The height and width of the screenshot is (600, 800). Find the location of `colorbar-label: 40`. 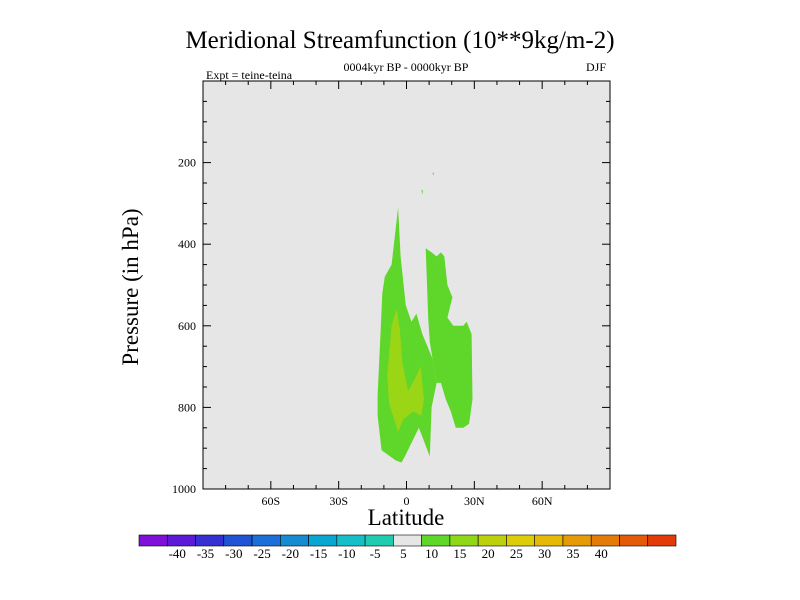

colorbar-label: 40 is located at coordinates (601, 553).